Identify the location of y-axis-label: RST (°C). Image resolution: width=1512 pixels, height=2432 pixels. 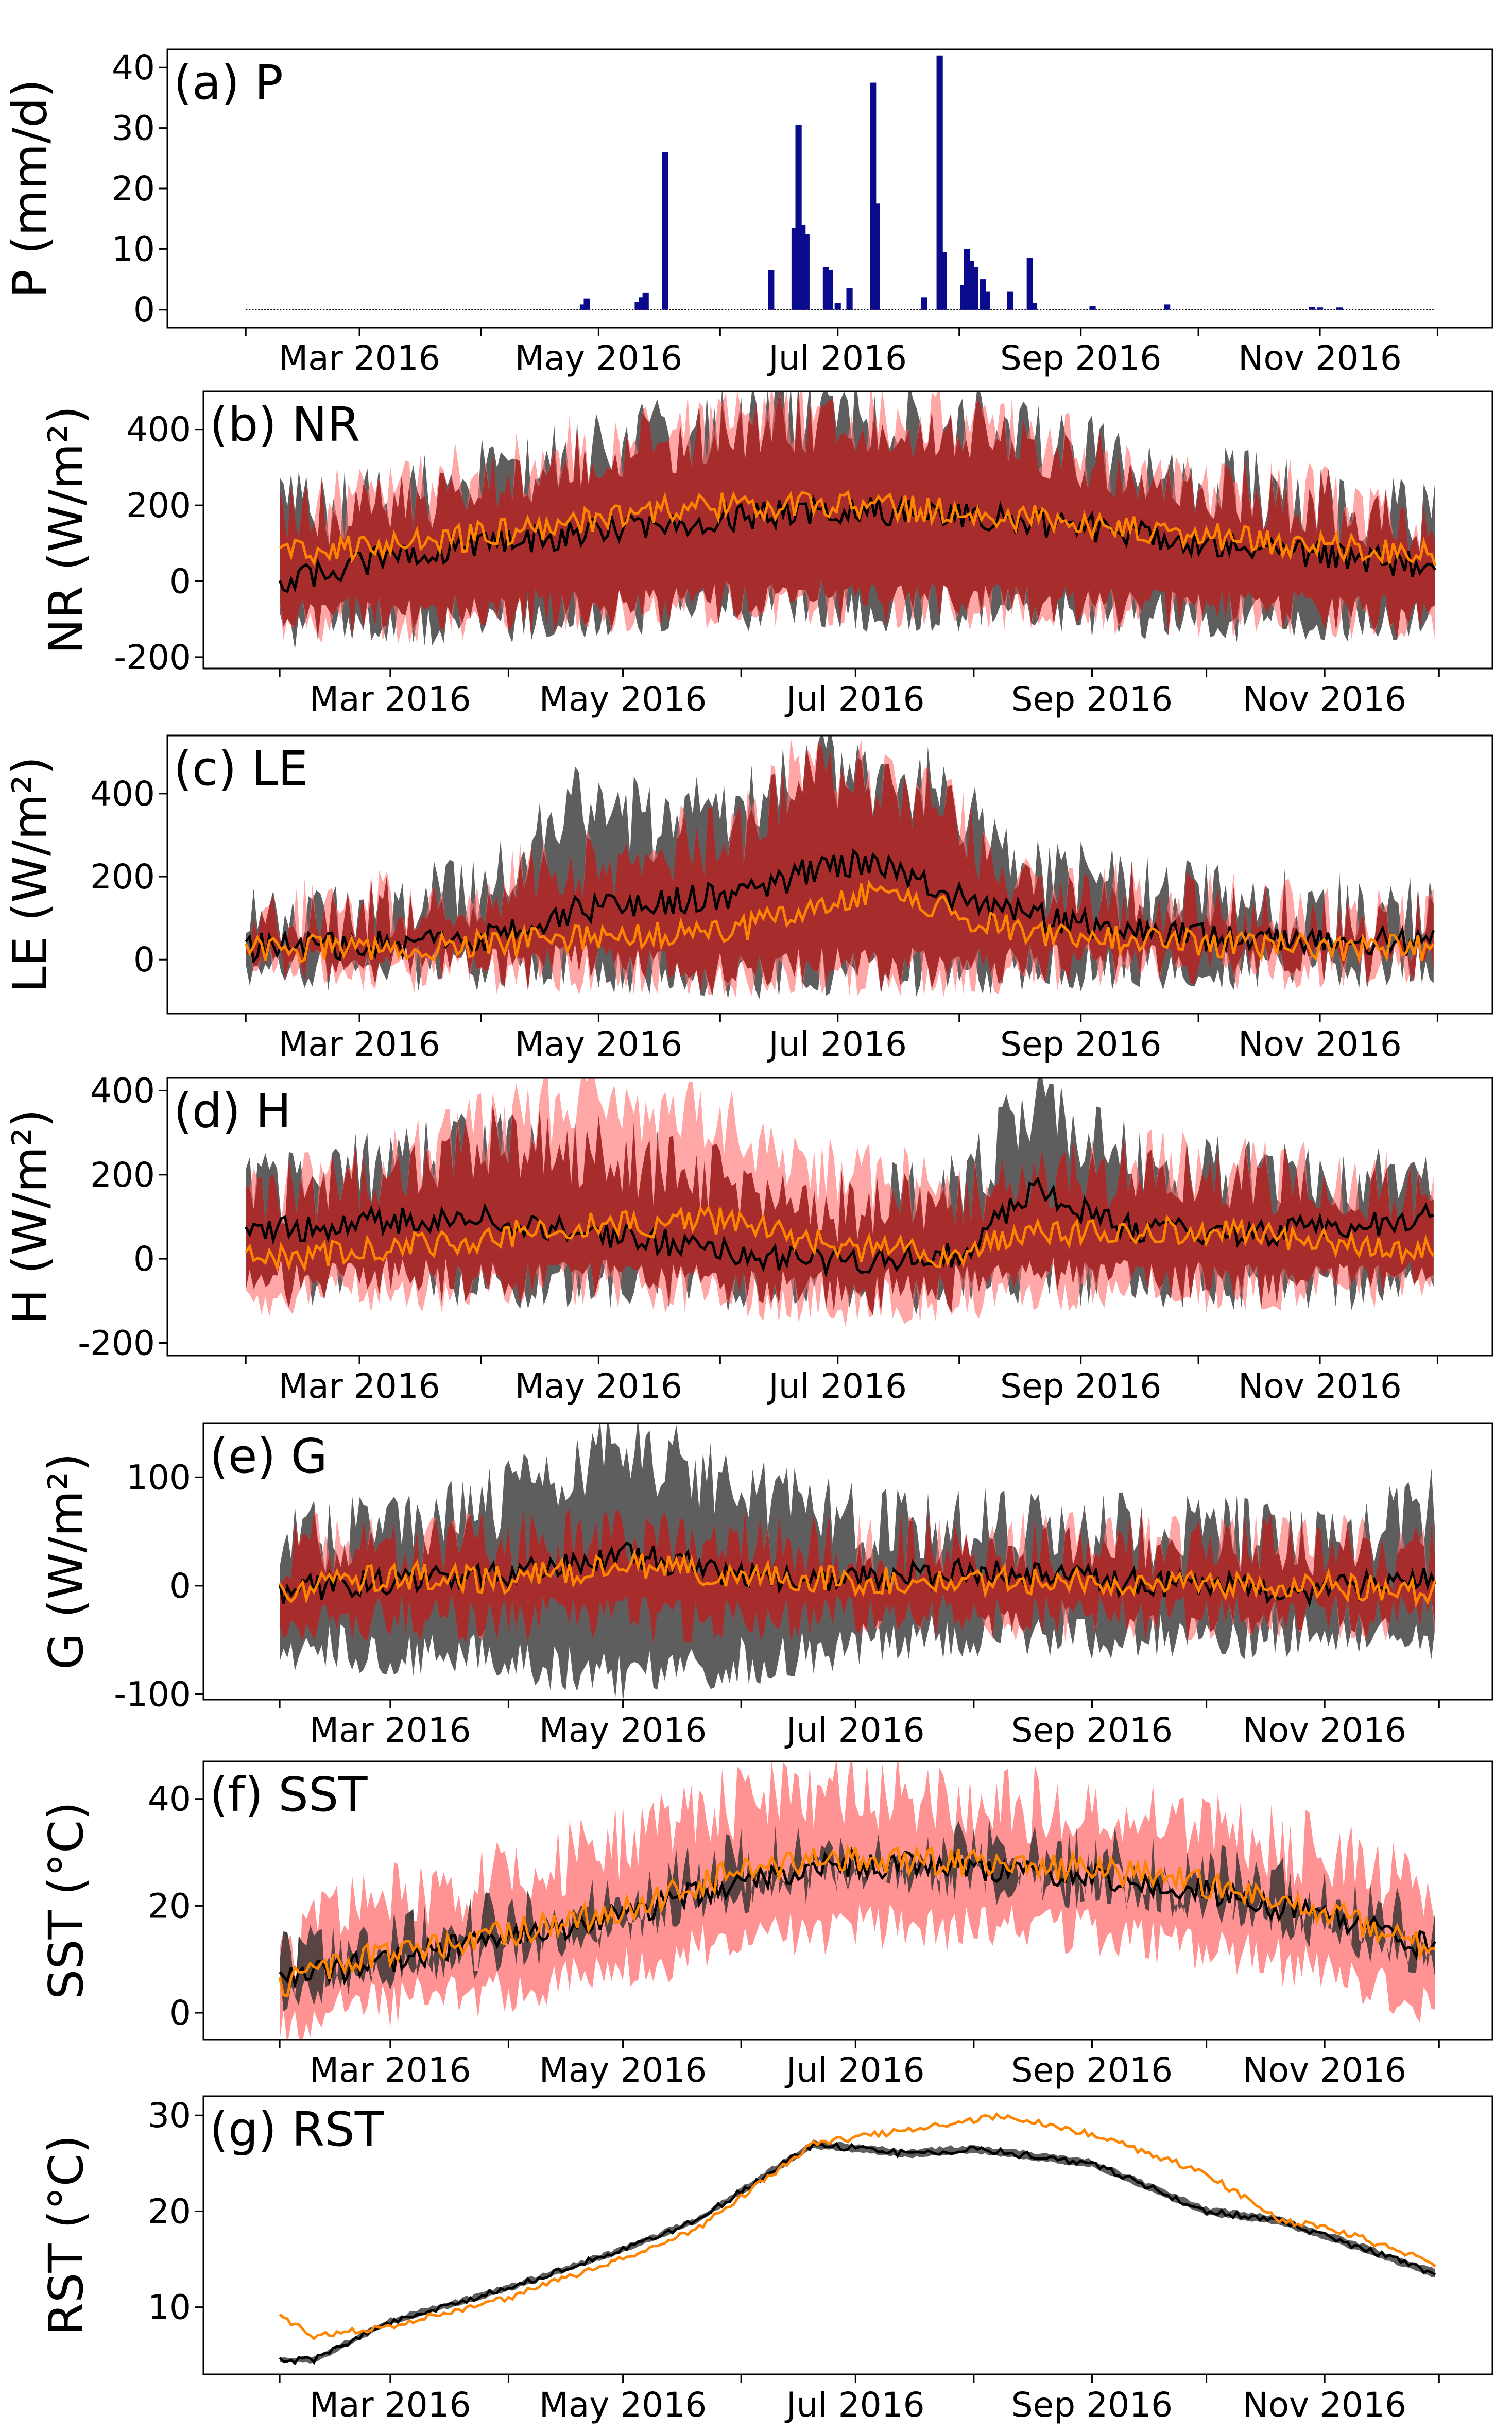
(67, 2235).